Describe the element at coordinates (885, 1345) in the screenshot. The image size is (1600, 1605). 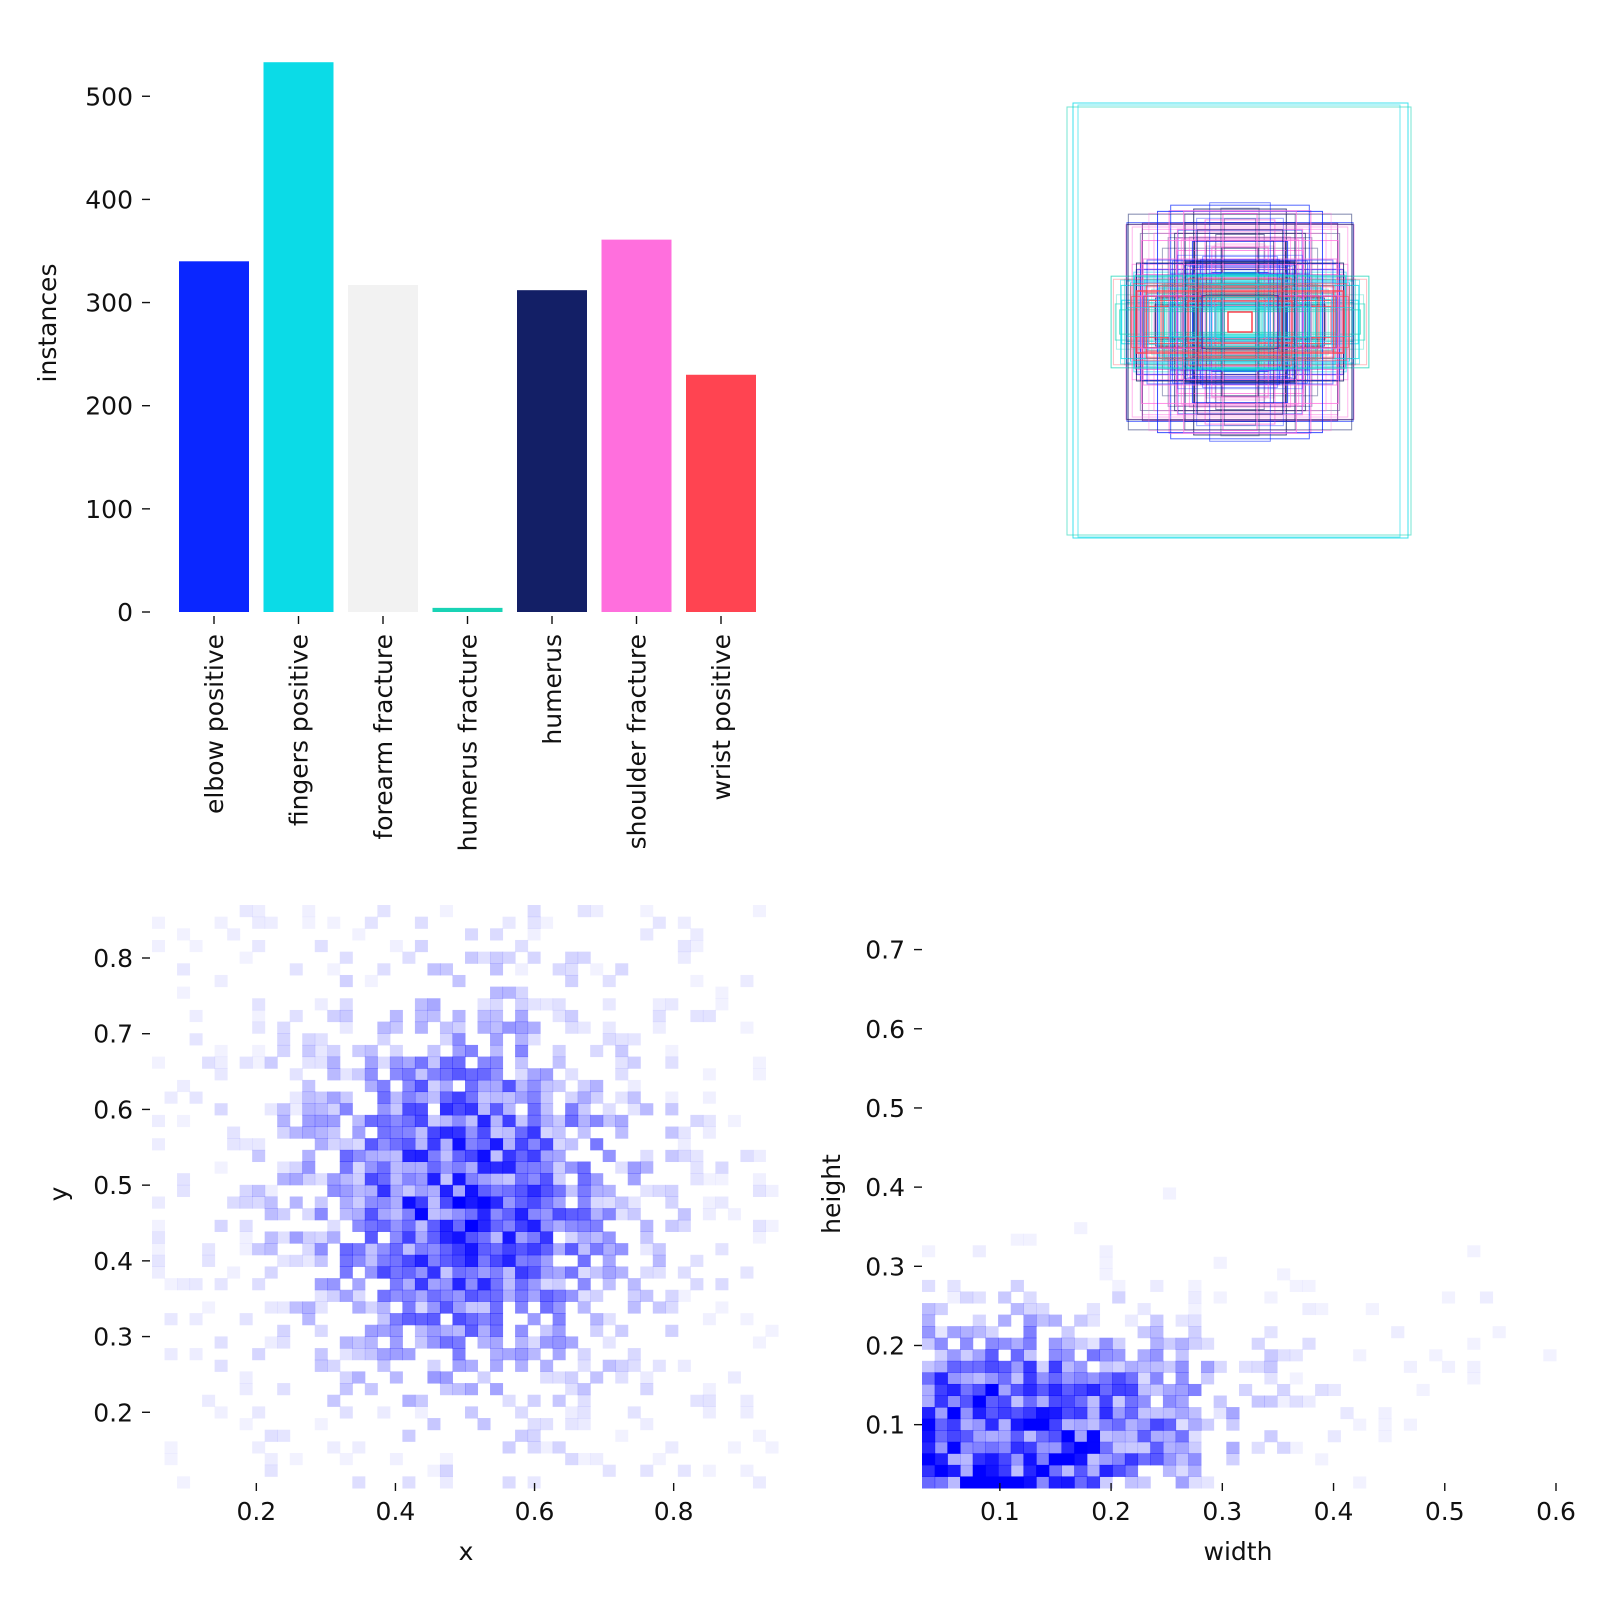
I see `y-tick-label: 0.2` at that location.